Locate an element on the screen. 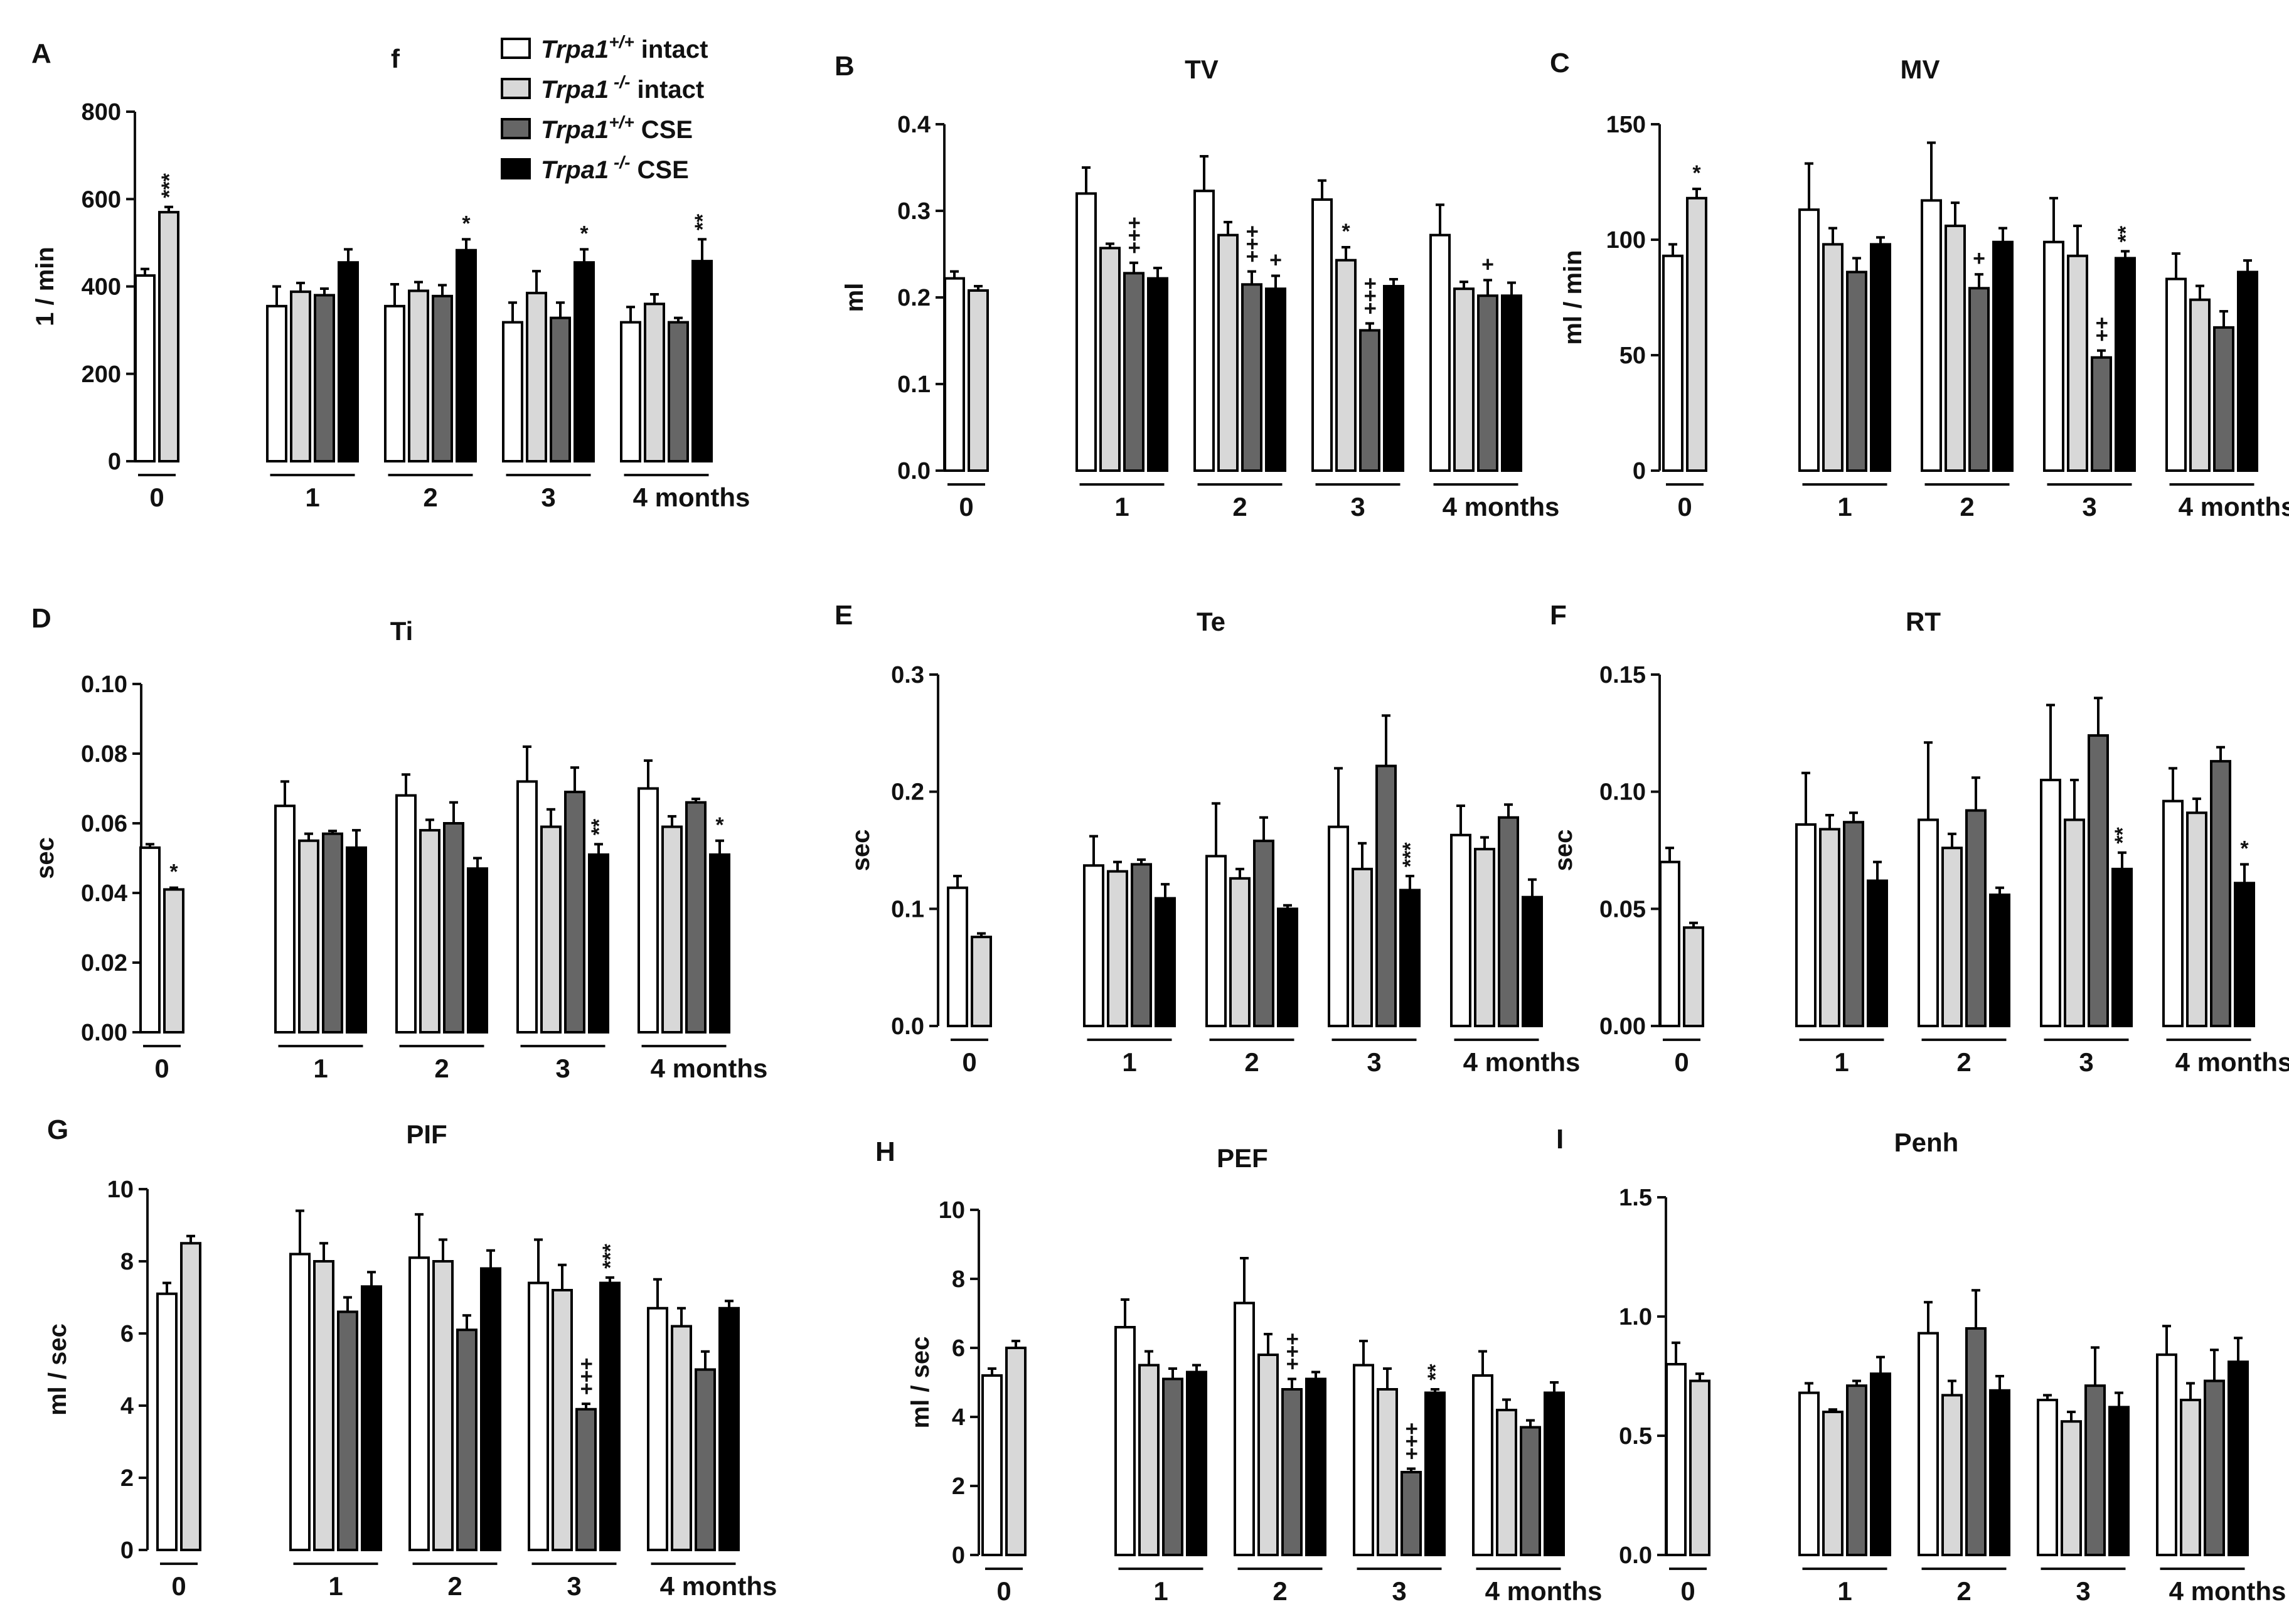 Image resolution: width=2289 pixels, height=1624 pixels. y-tick-label: 0.00 is located at coordinates (104, 1033).